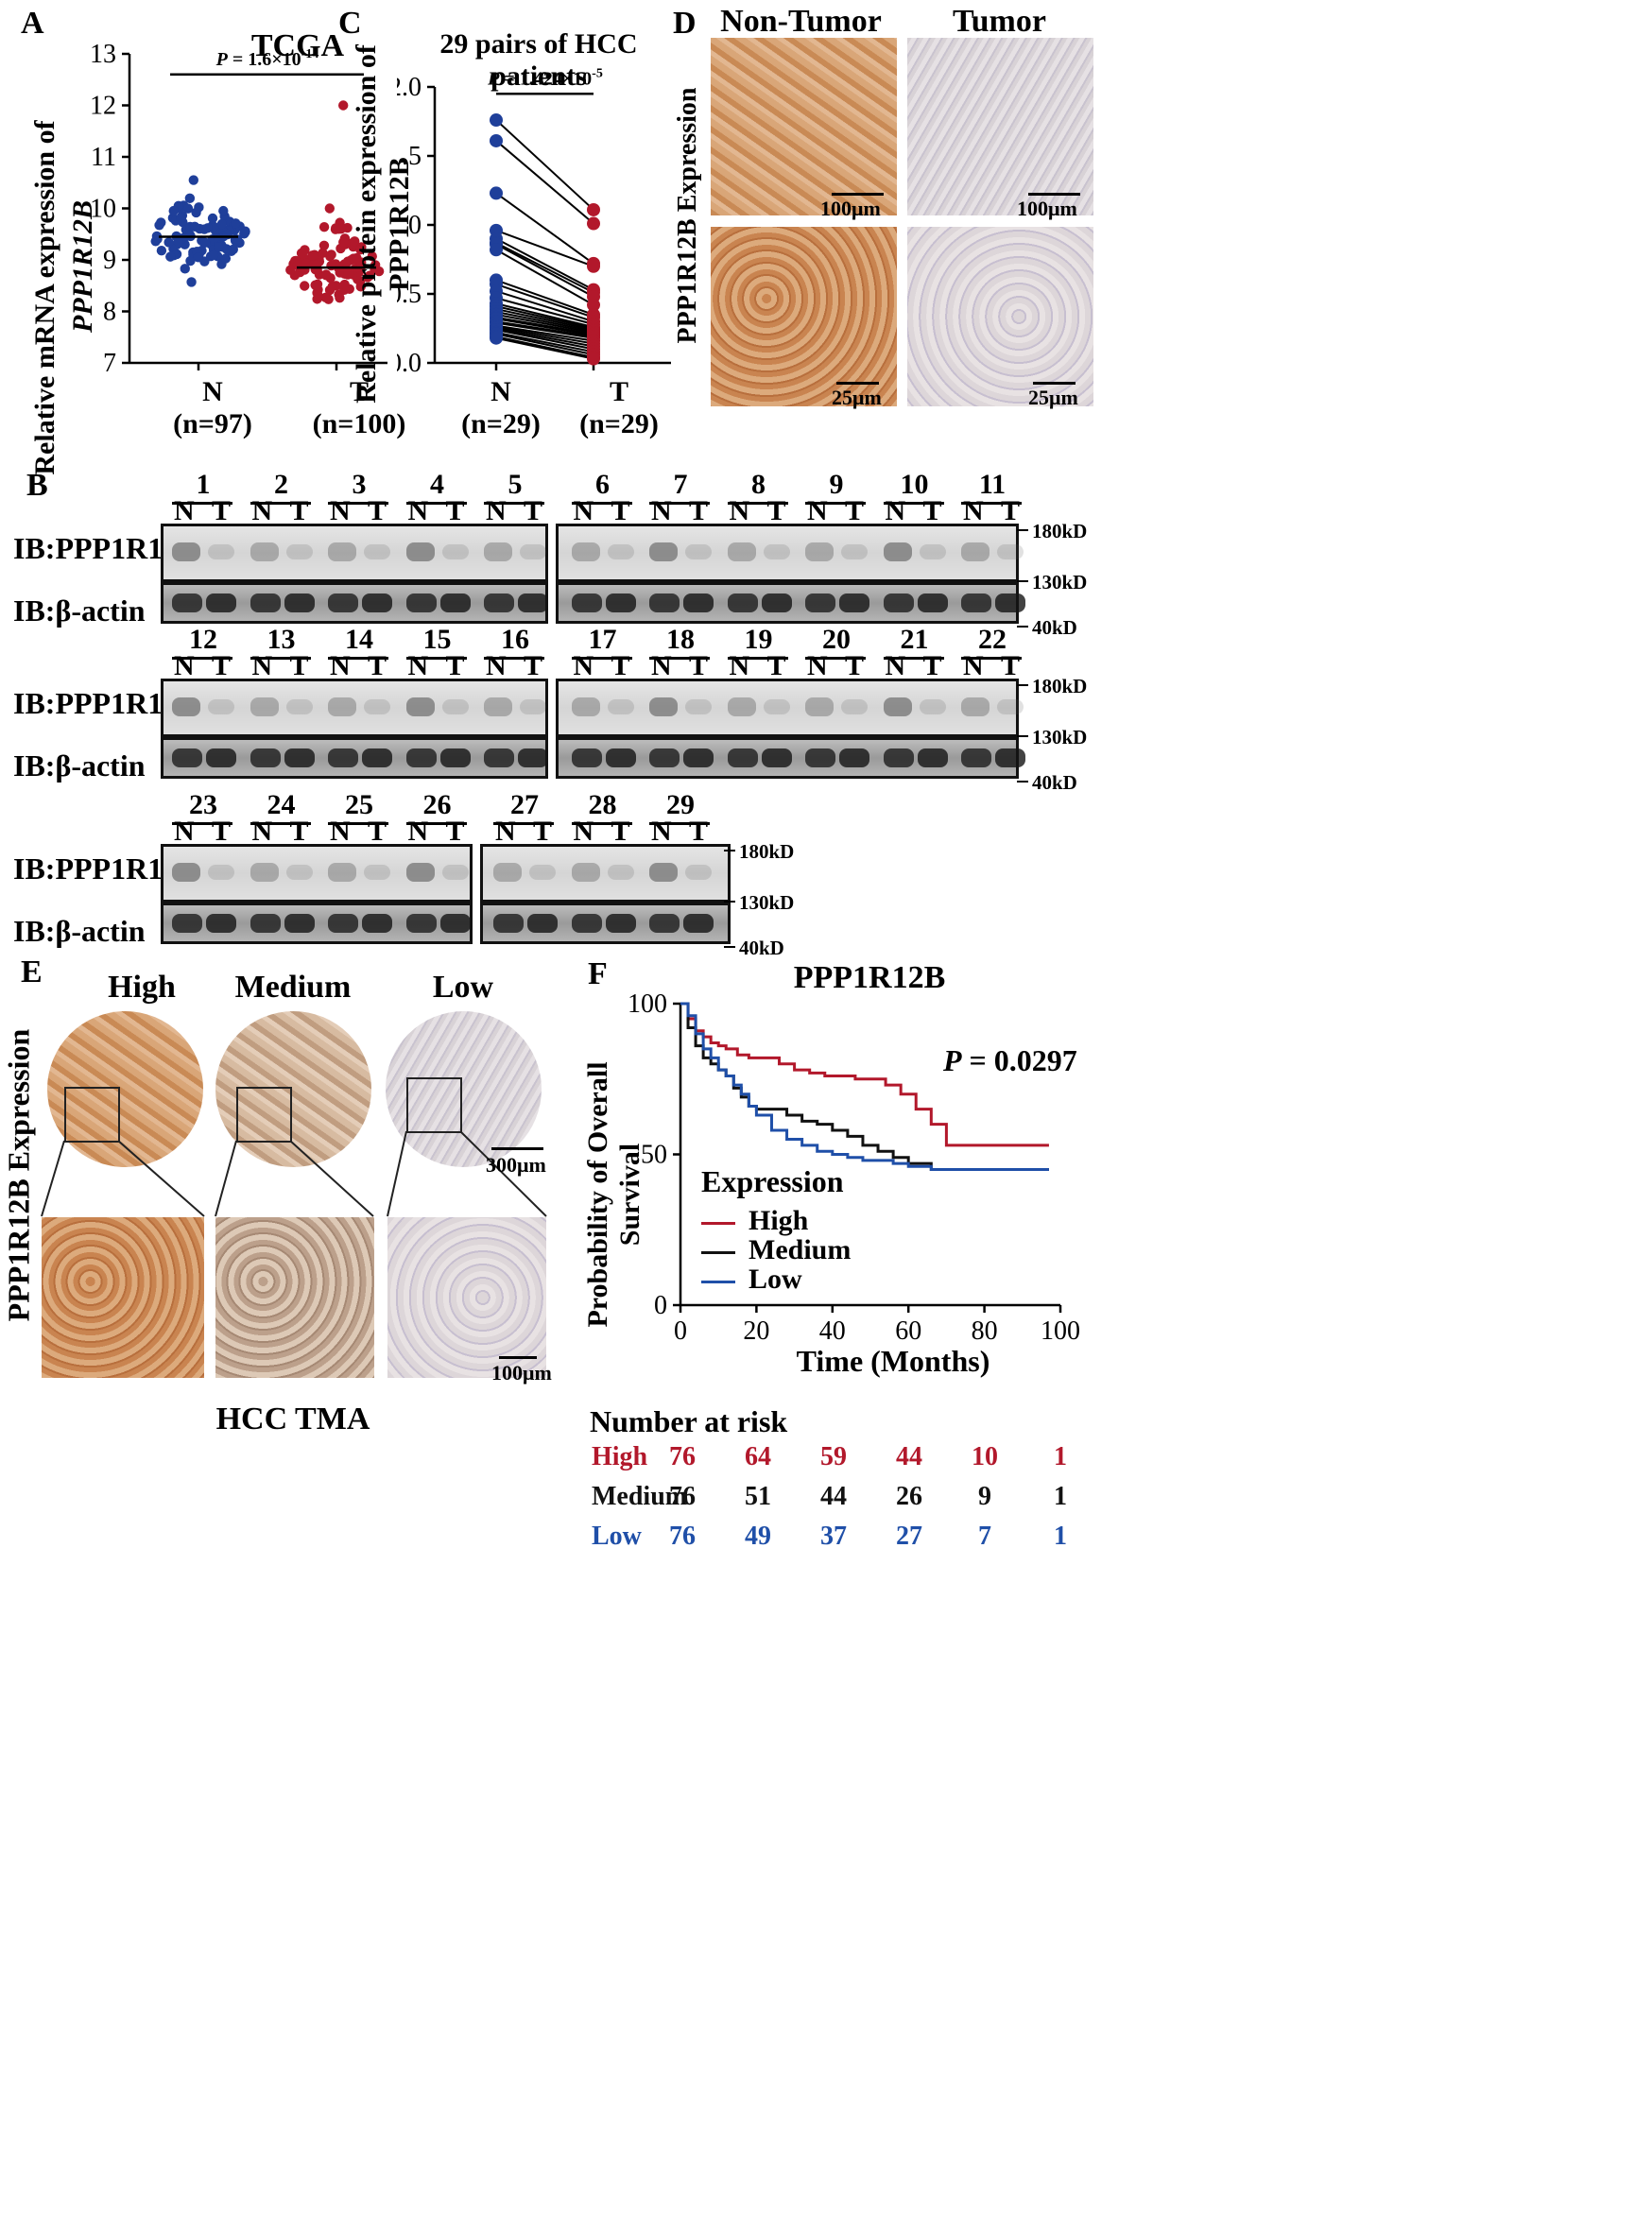 This screenshot has width=1652, height=2236. I want to click on lane-number: 14, so click(359, 639).